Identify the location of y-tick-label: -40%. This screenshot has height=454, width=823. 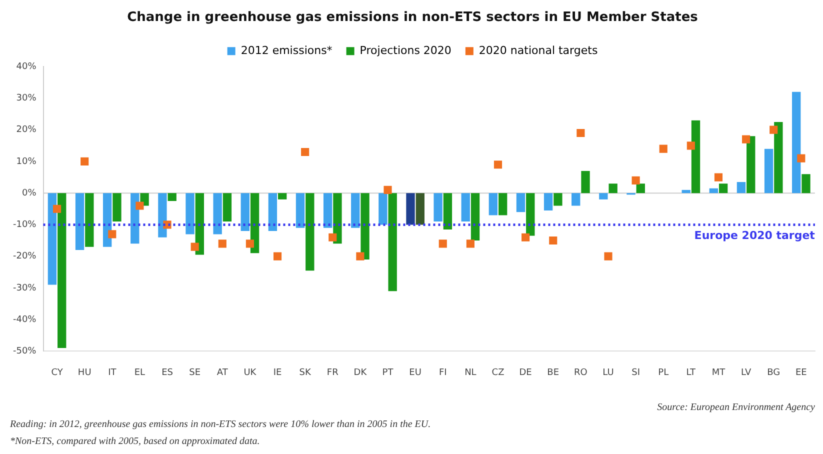
(24, 319).